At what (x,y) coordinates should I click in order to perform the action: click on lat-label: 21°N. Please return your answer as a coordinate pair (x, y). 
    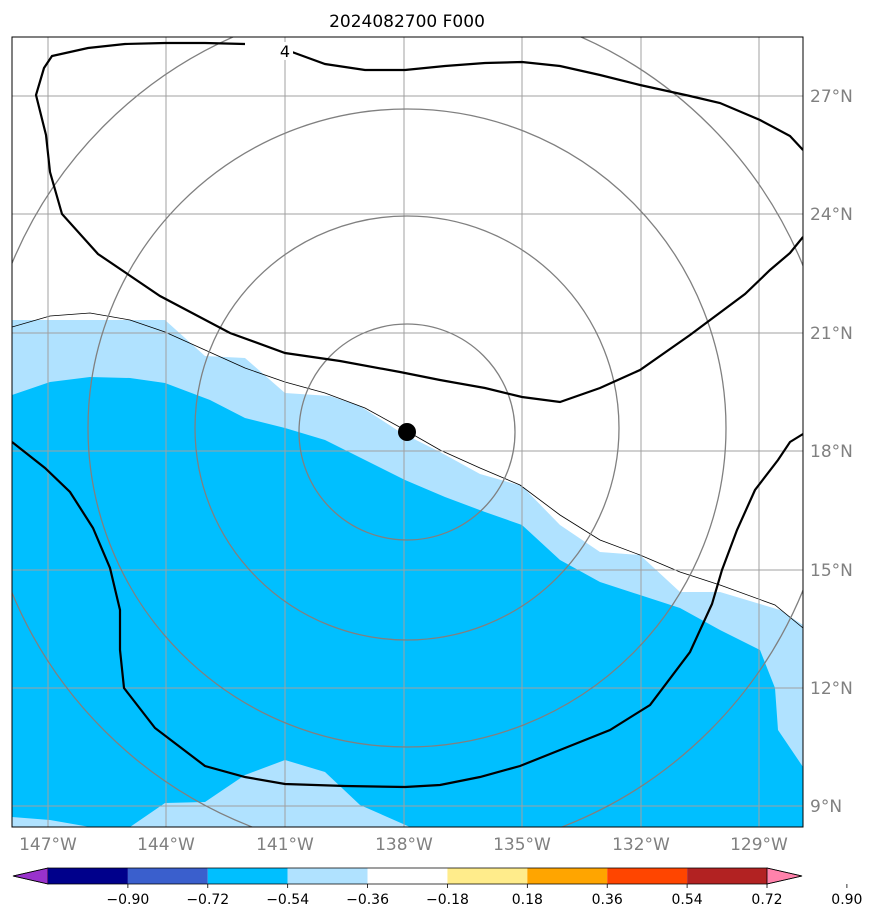
    Looking at the image, I should click on (831, 334).